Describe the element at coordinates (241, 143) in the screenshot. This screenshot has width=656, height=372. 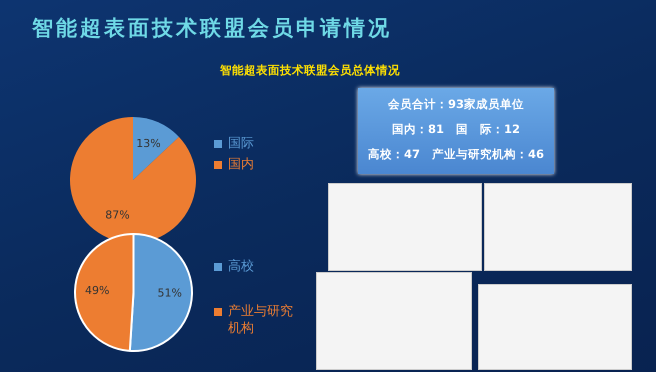
I see `legend-label: 国际` at that location.